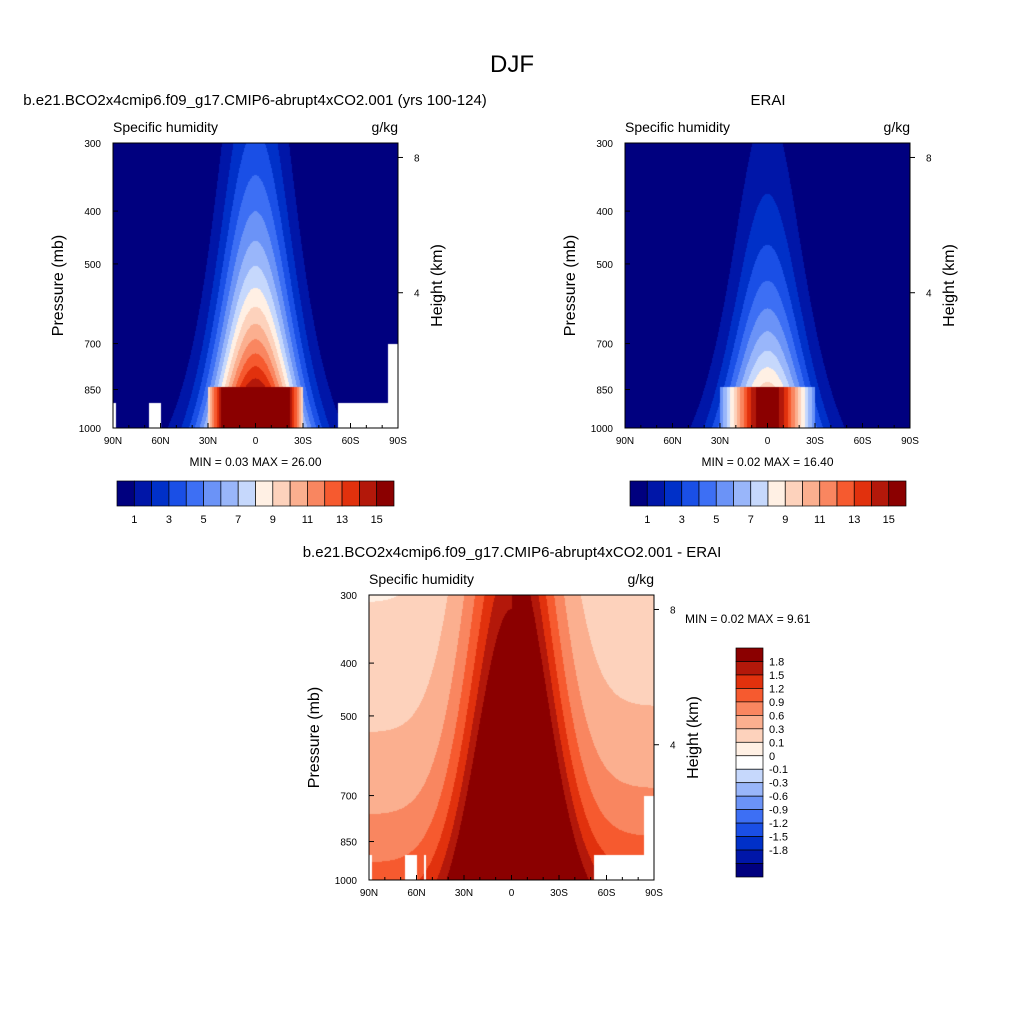  What do you see at coordinates (134, 520) in the screenshot?
I see `colorbar-label: 1` at bounding box center [134, 520].